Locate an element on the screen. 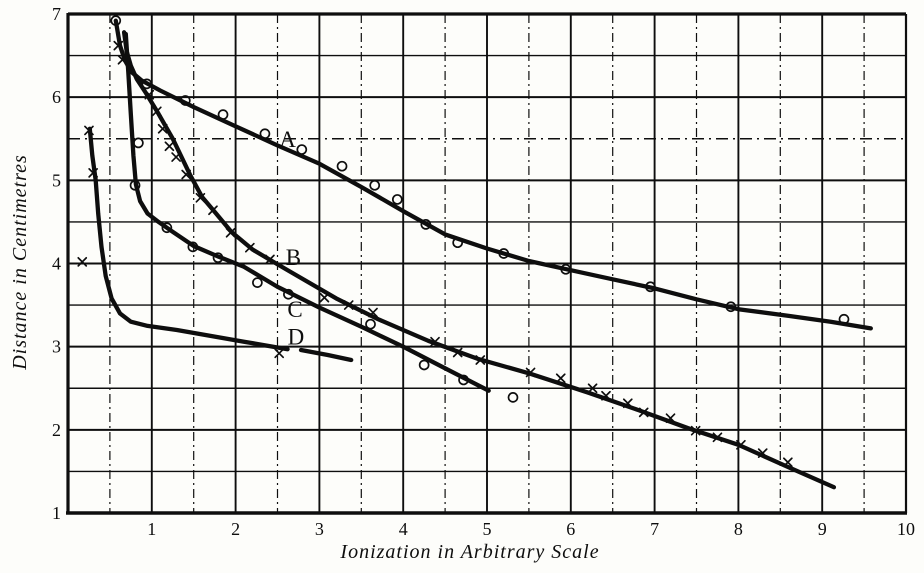 The height and width of the screenshot is (573, 924). curve-label-A: A is located at coordinates (287, 139).